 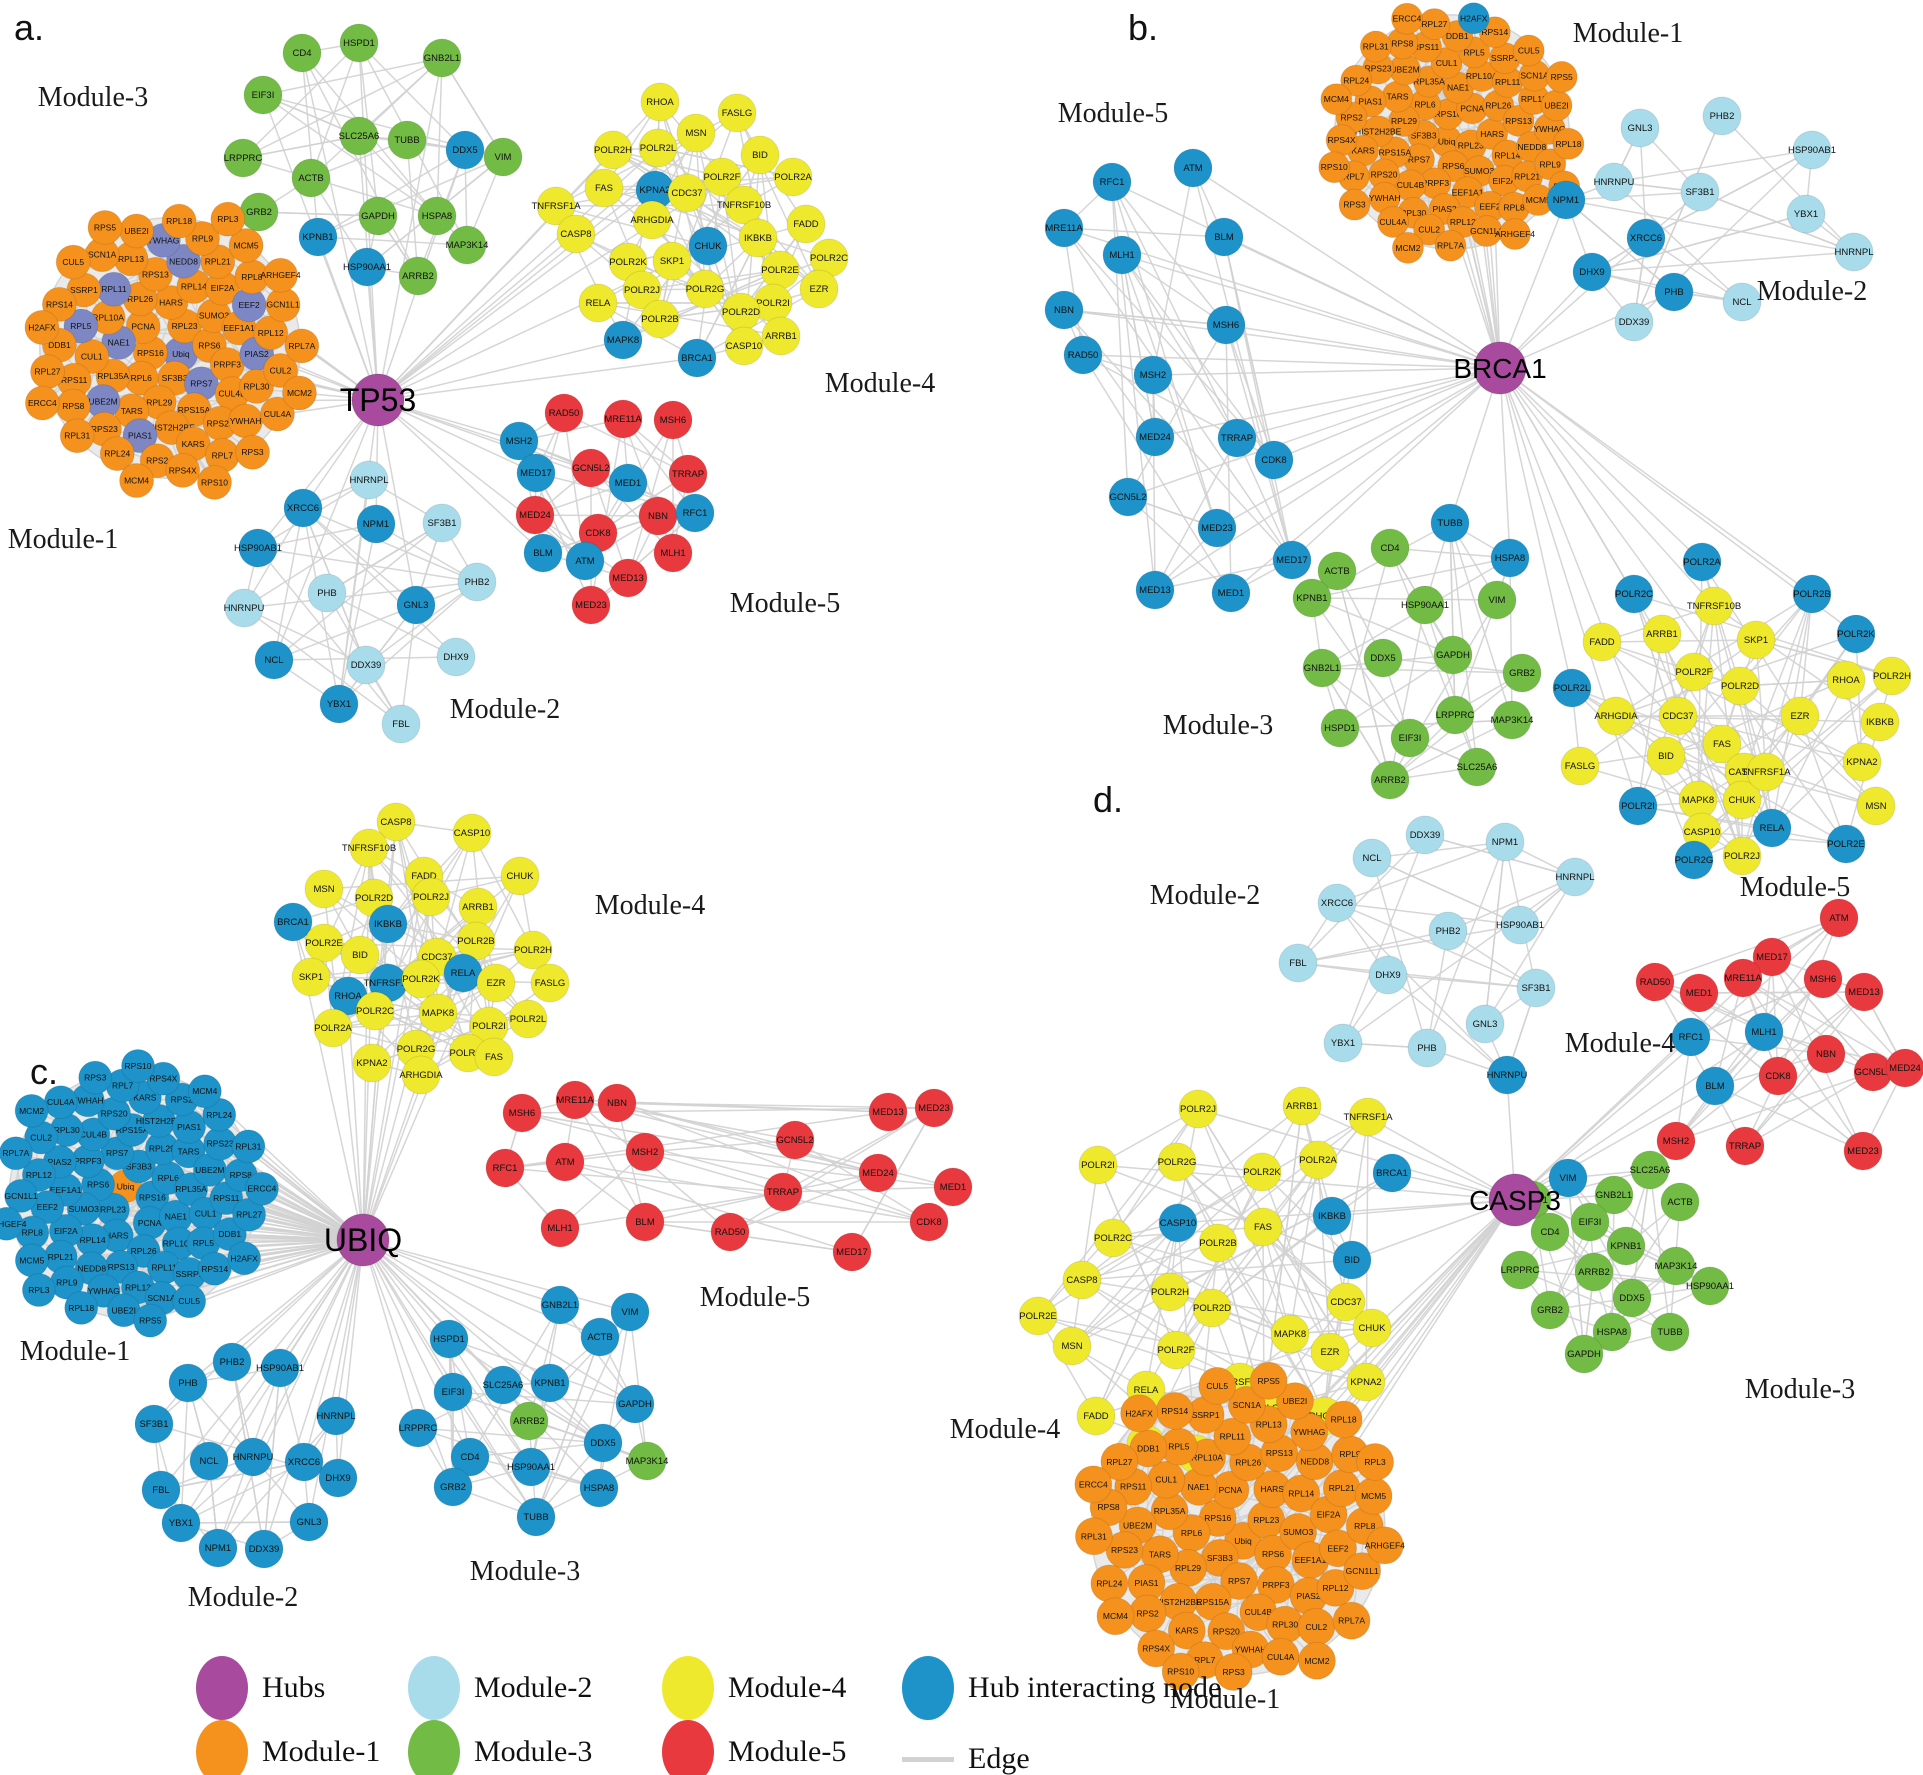 I want to click on node-rps5: RPS5, so click(x=105, y=228).